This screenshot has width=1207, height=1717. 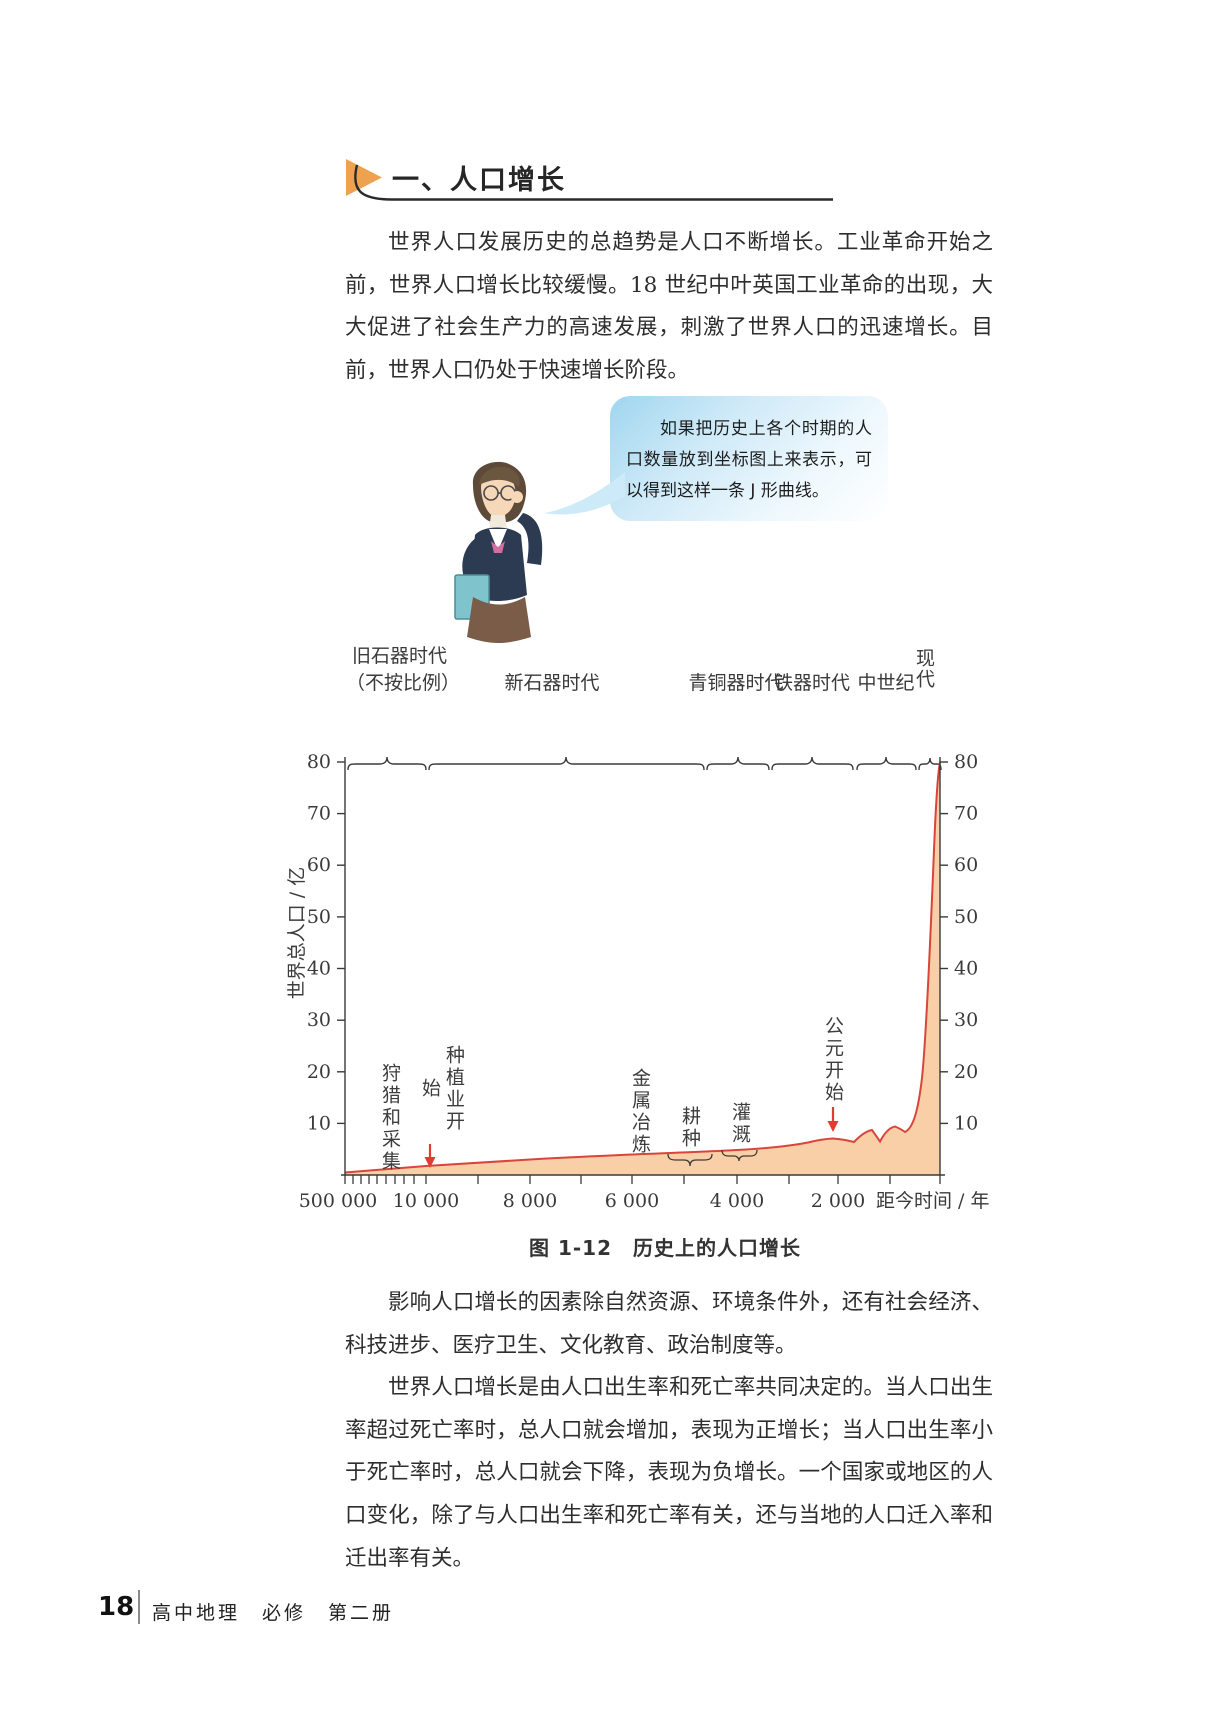 I want to click on svg-text: 8 000, so click(x=530, y=1201).